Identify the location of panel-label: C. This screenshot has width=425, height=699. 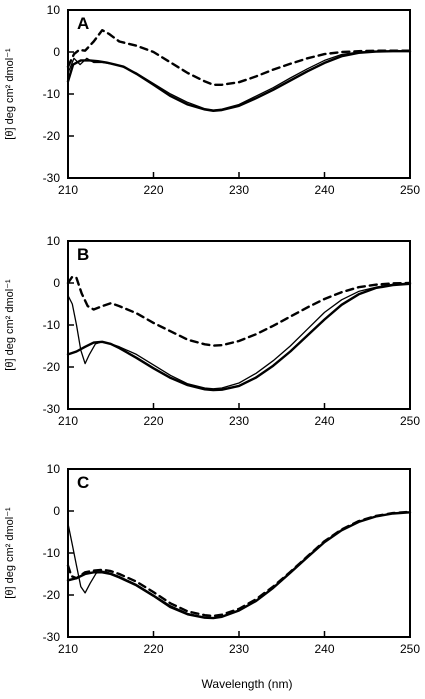
(83, 482).